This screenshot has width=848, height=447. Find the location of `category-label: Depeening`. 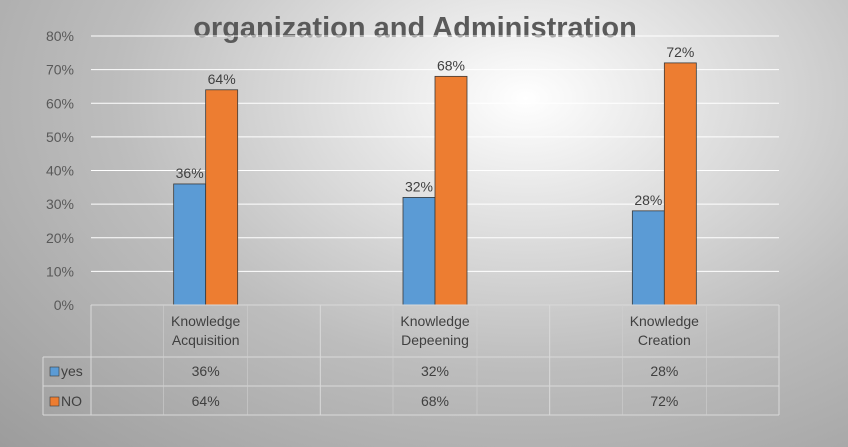

category-label: Depeening is located at coordinates (435, 340).